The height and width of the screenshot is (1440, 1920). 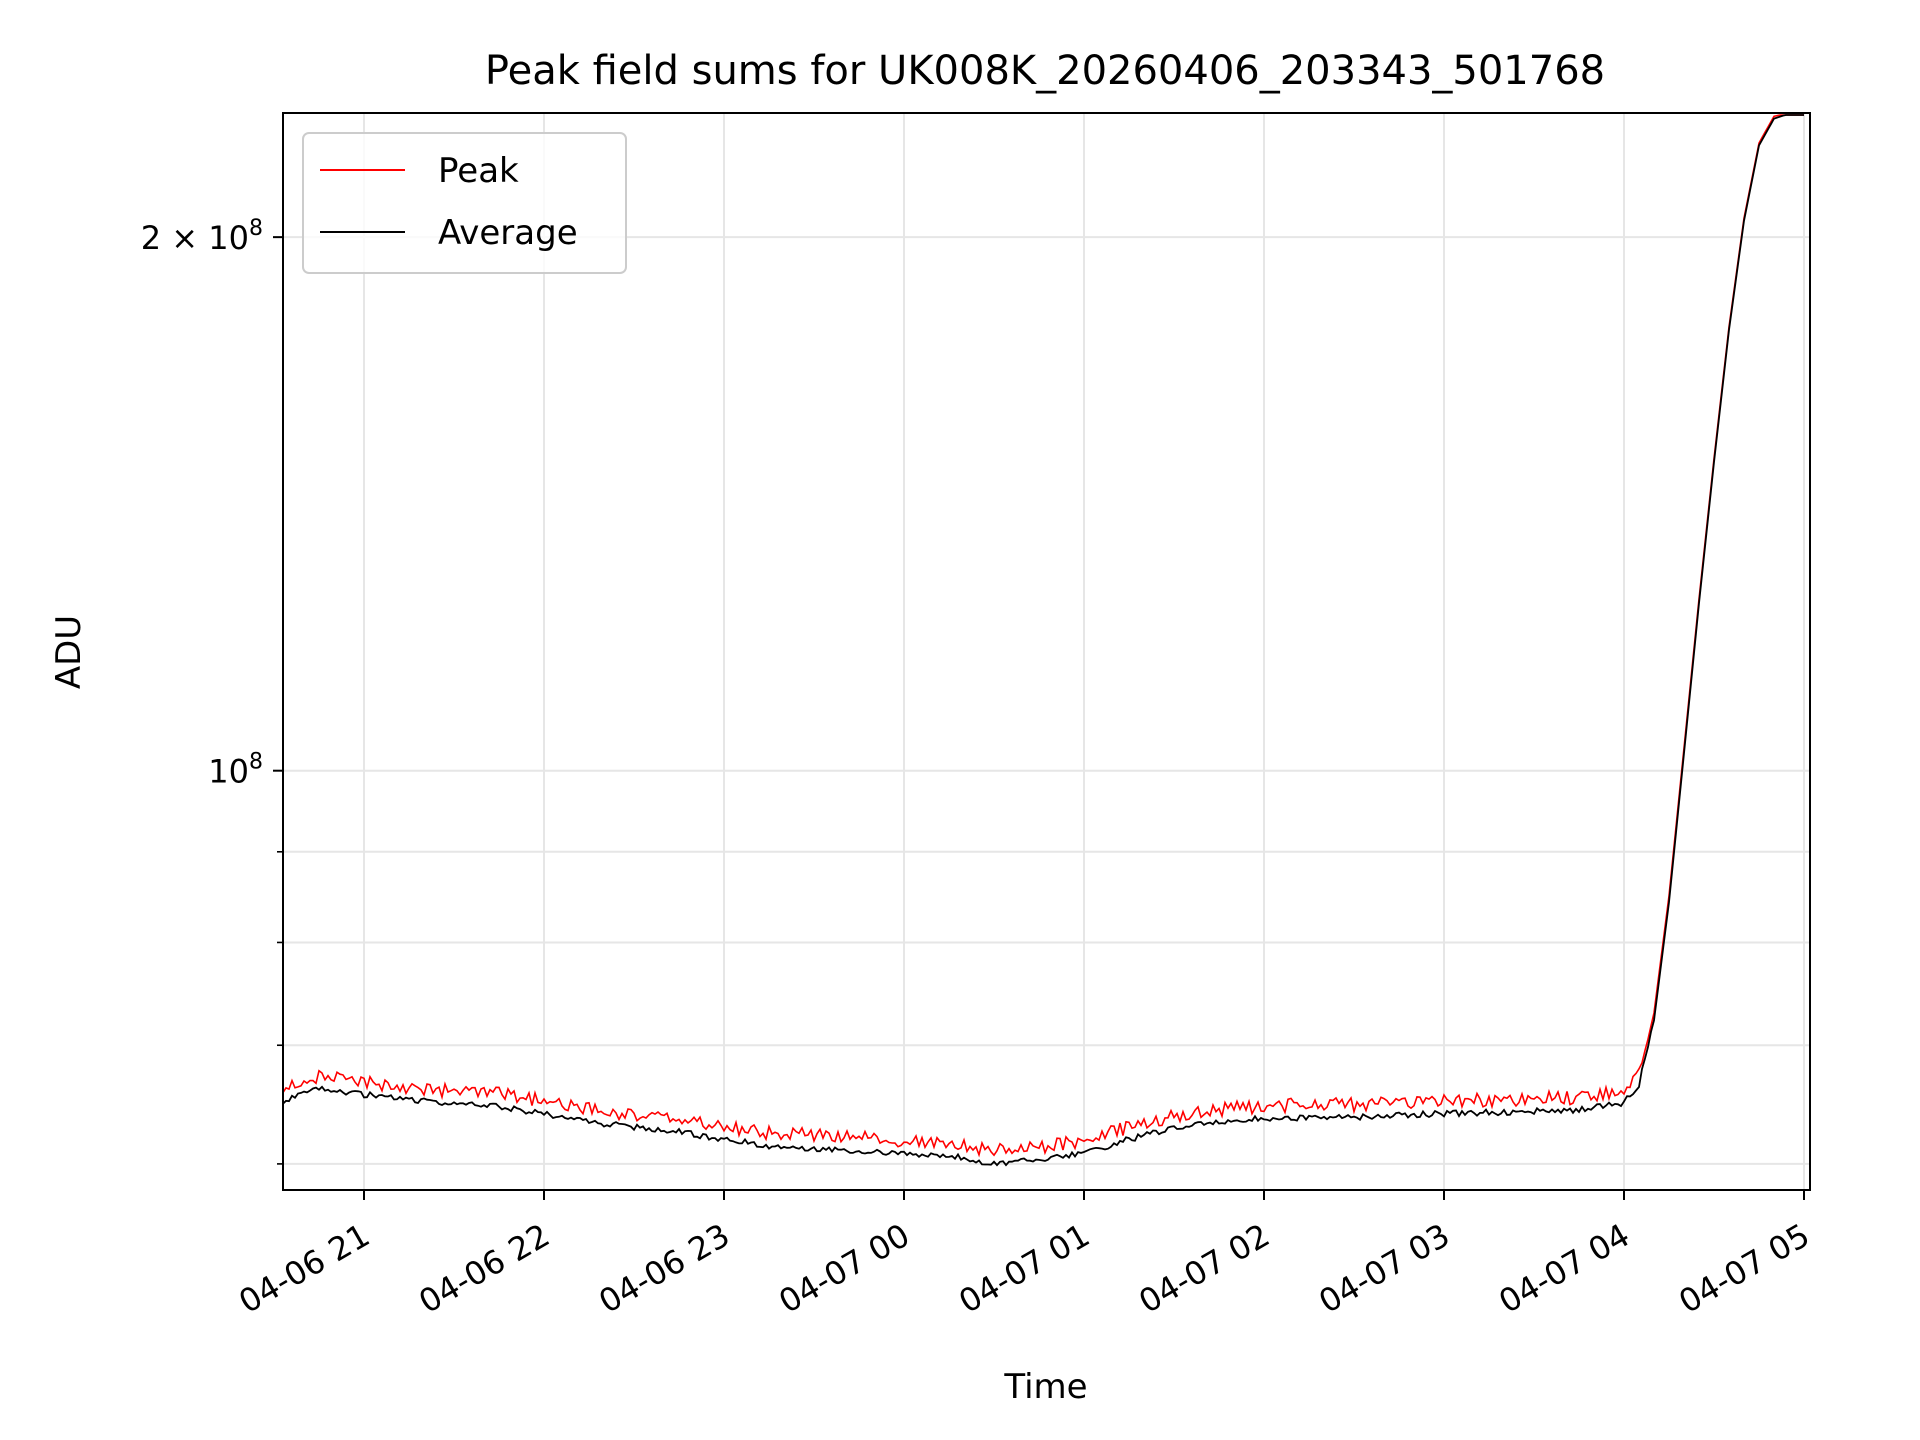 I want to click on y-tick-label: 2 × 108, so click(x=202, y=236).